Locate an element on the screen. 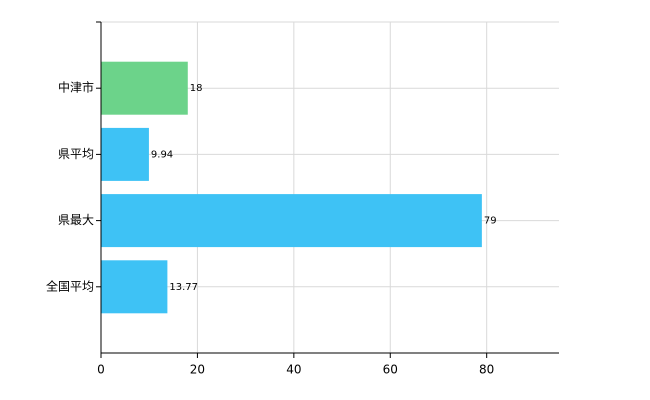  x-tick-label: 40 is located at coordinates (293, 370).